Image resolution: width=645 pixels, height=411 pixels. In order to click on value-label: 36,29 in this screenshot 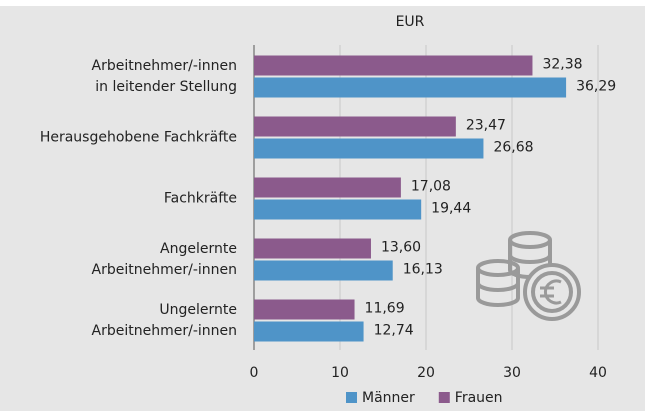, I will do `click(596, 87)`.